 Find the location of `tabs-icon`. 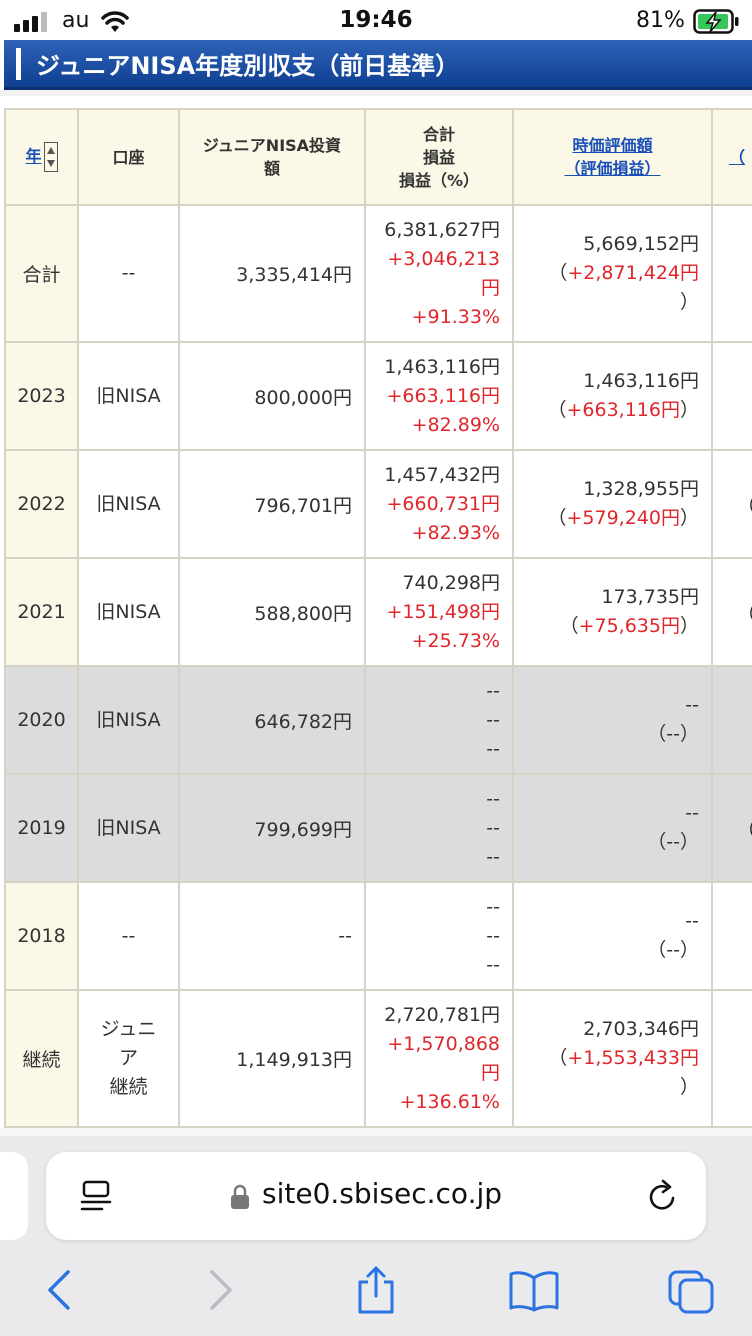

tabs-icon is located at coordinates (691, 1294).